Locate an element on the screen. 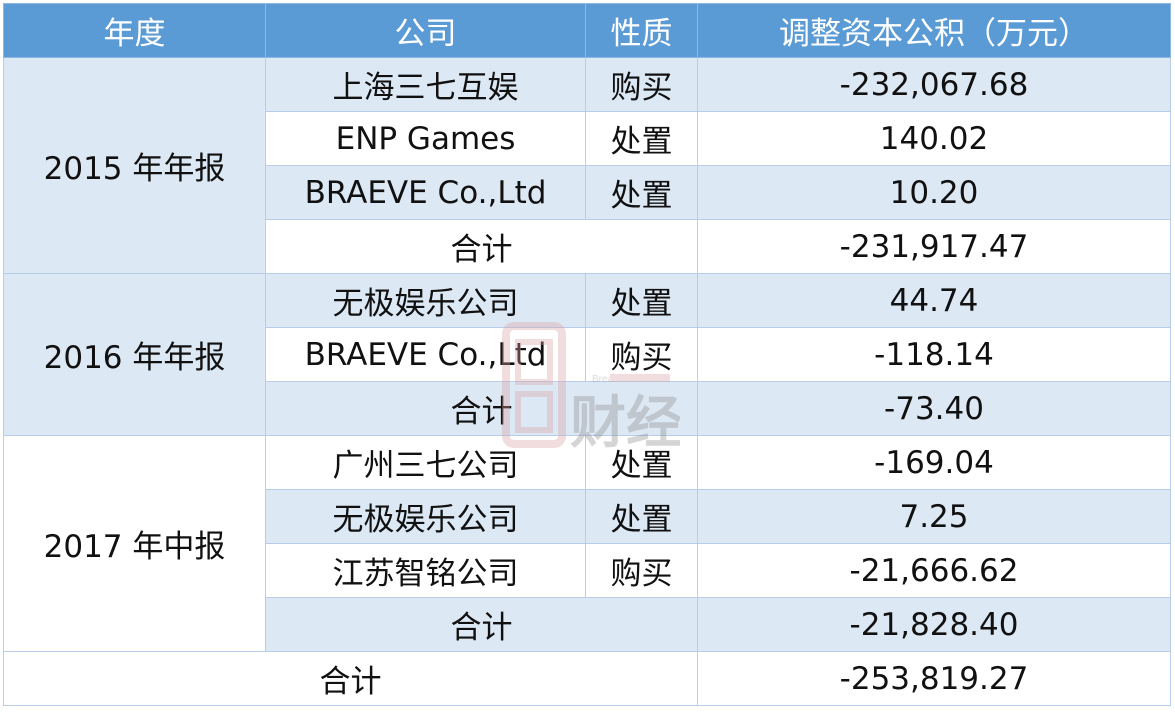 This screenshot has width=1175, height=713. company-cell: 上海三七互娱 is located at coordinates (425, 84).